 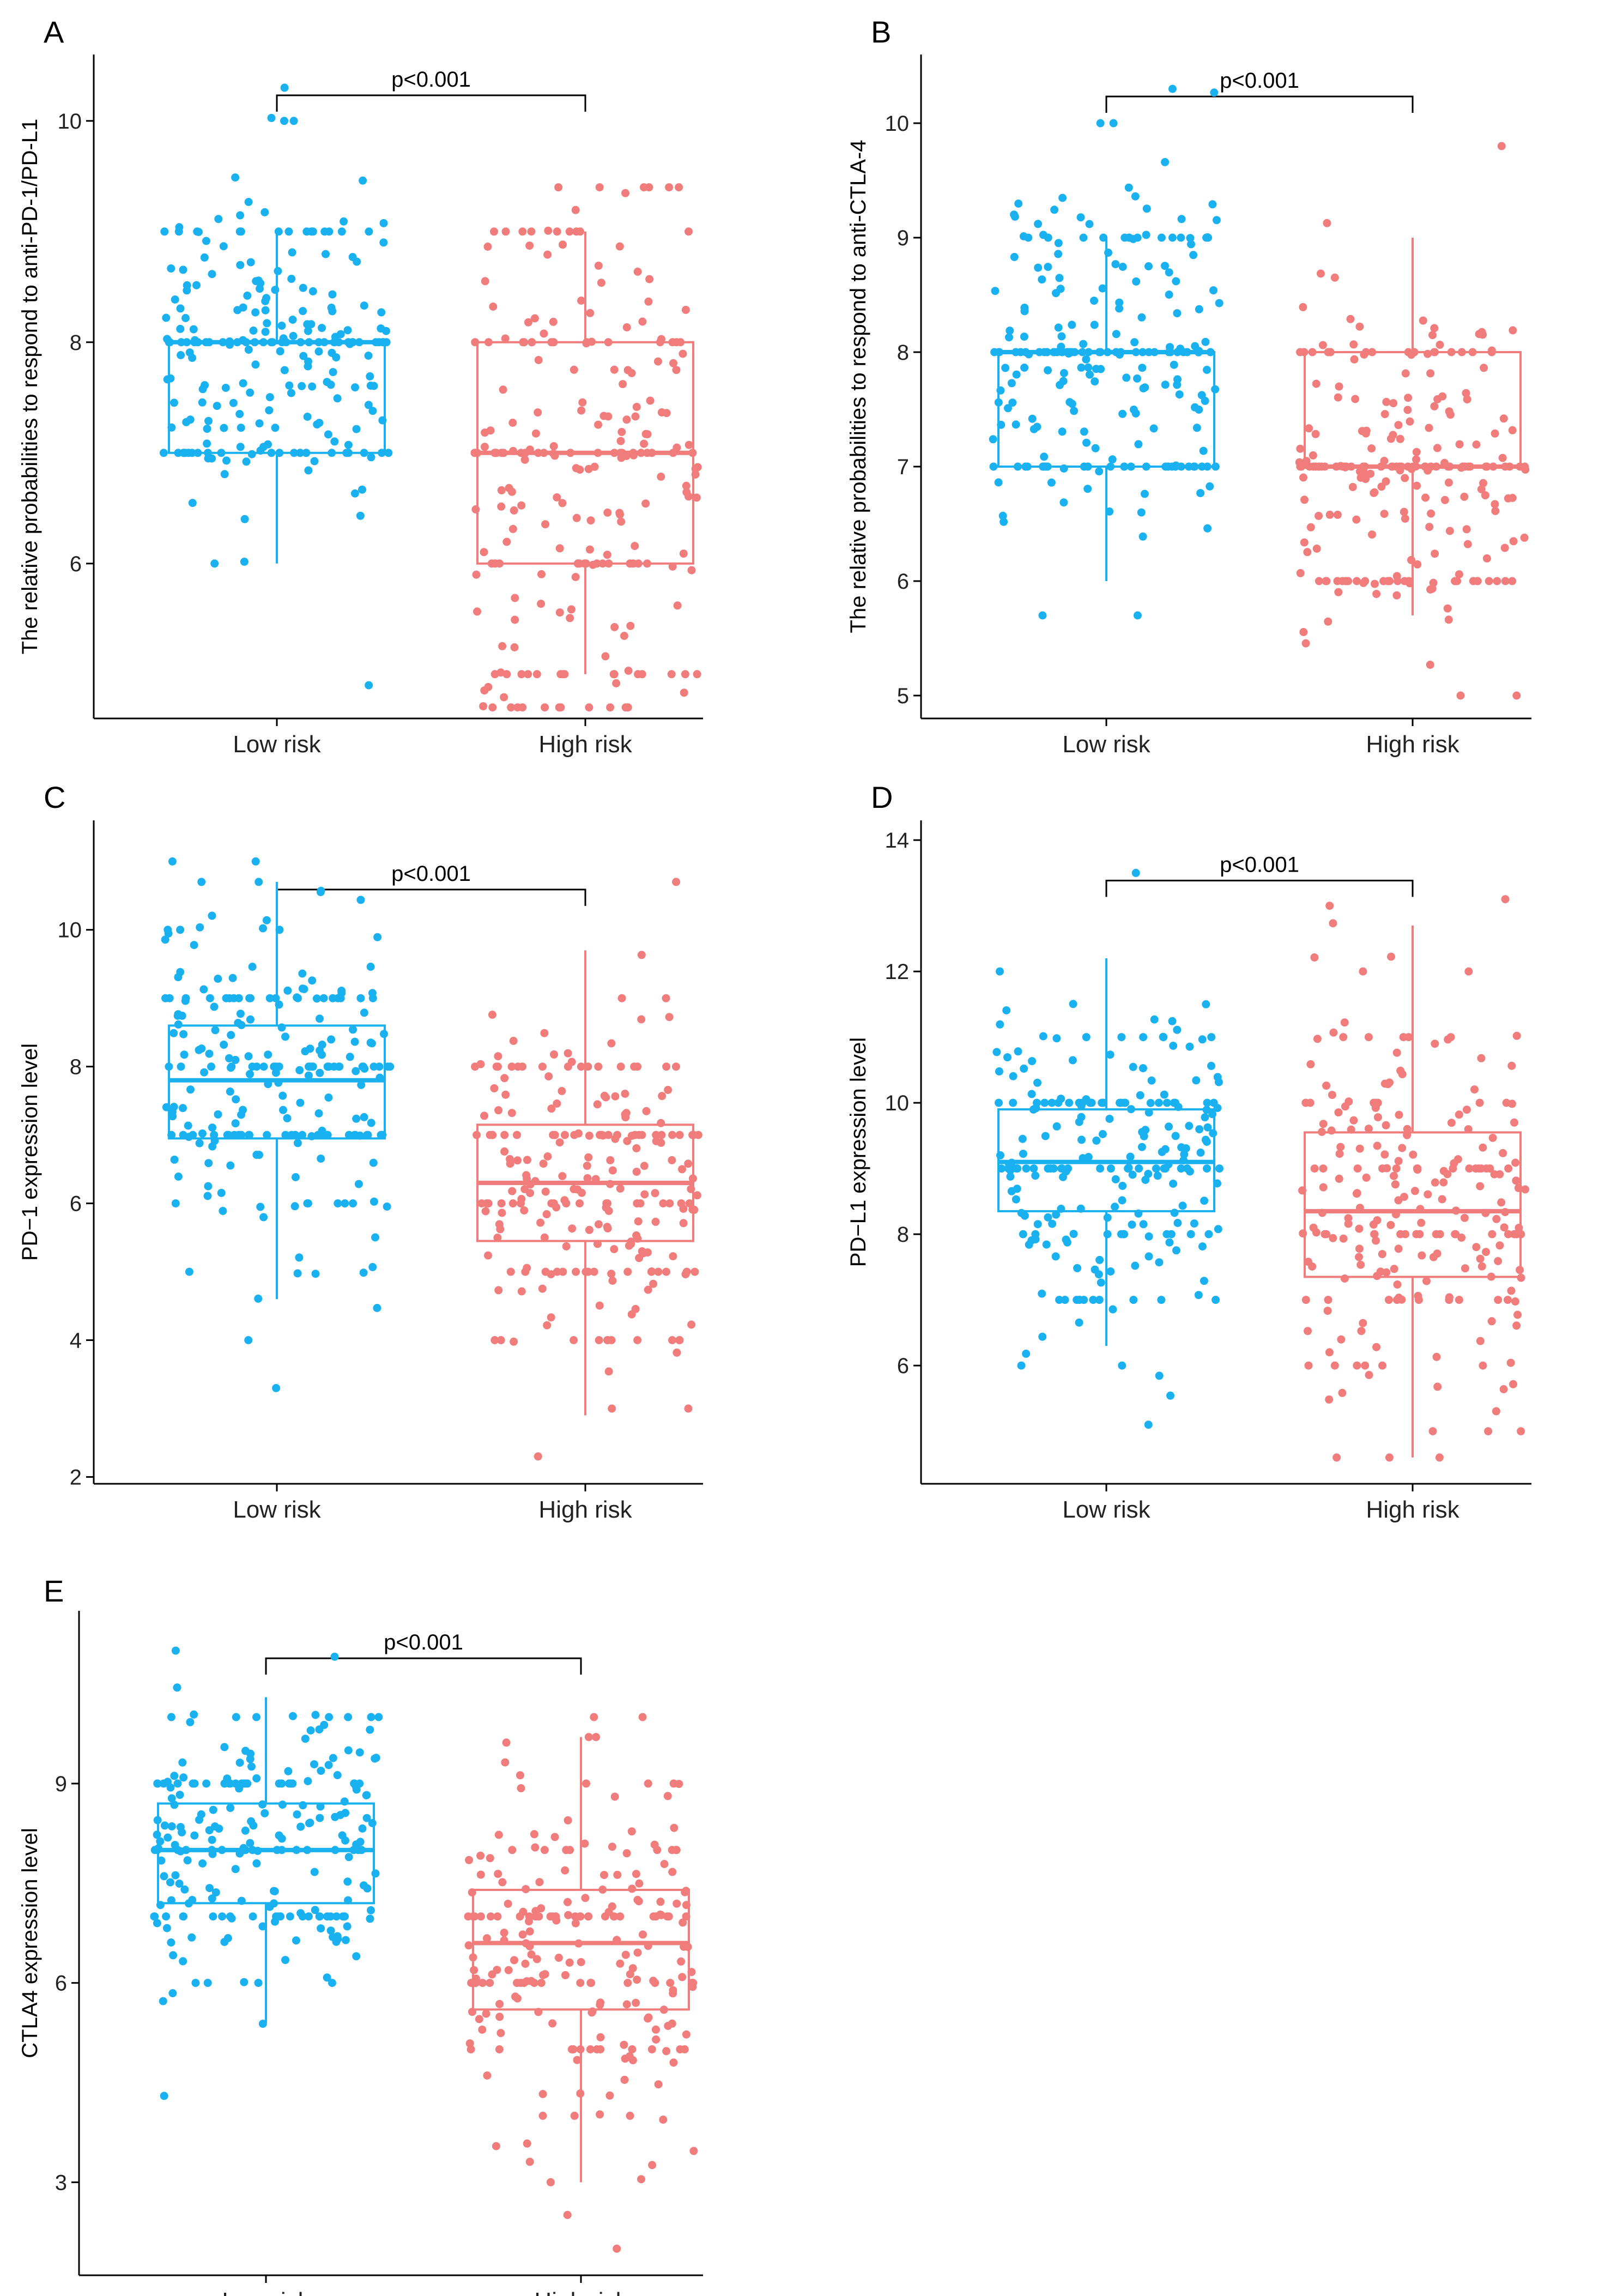 I want to click on panel-letter: D, so click(x=882, y=797).